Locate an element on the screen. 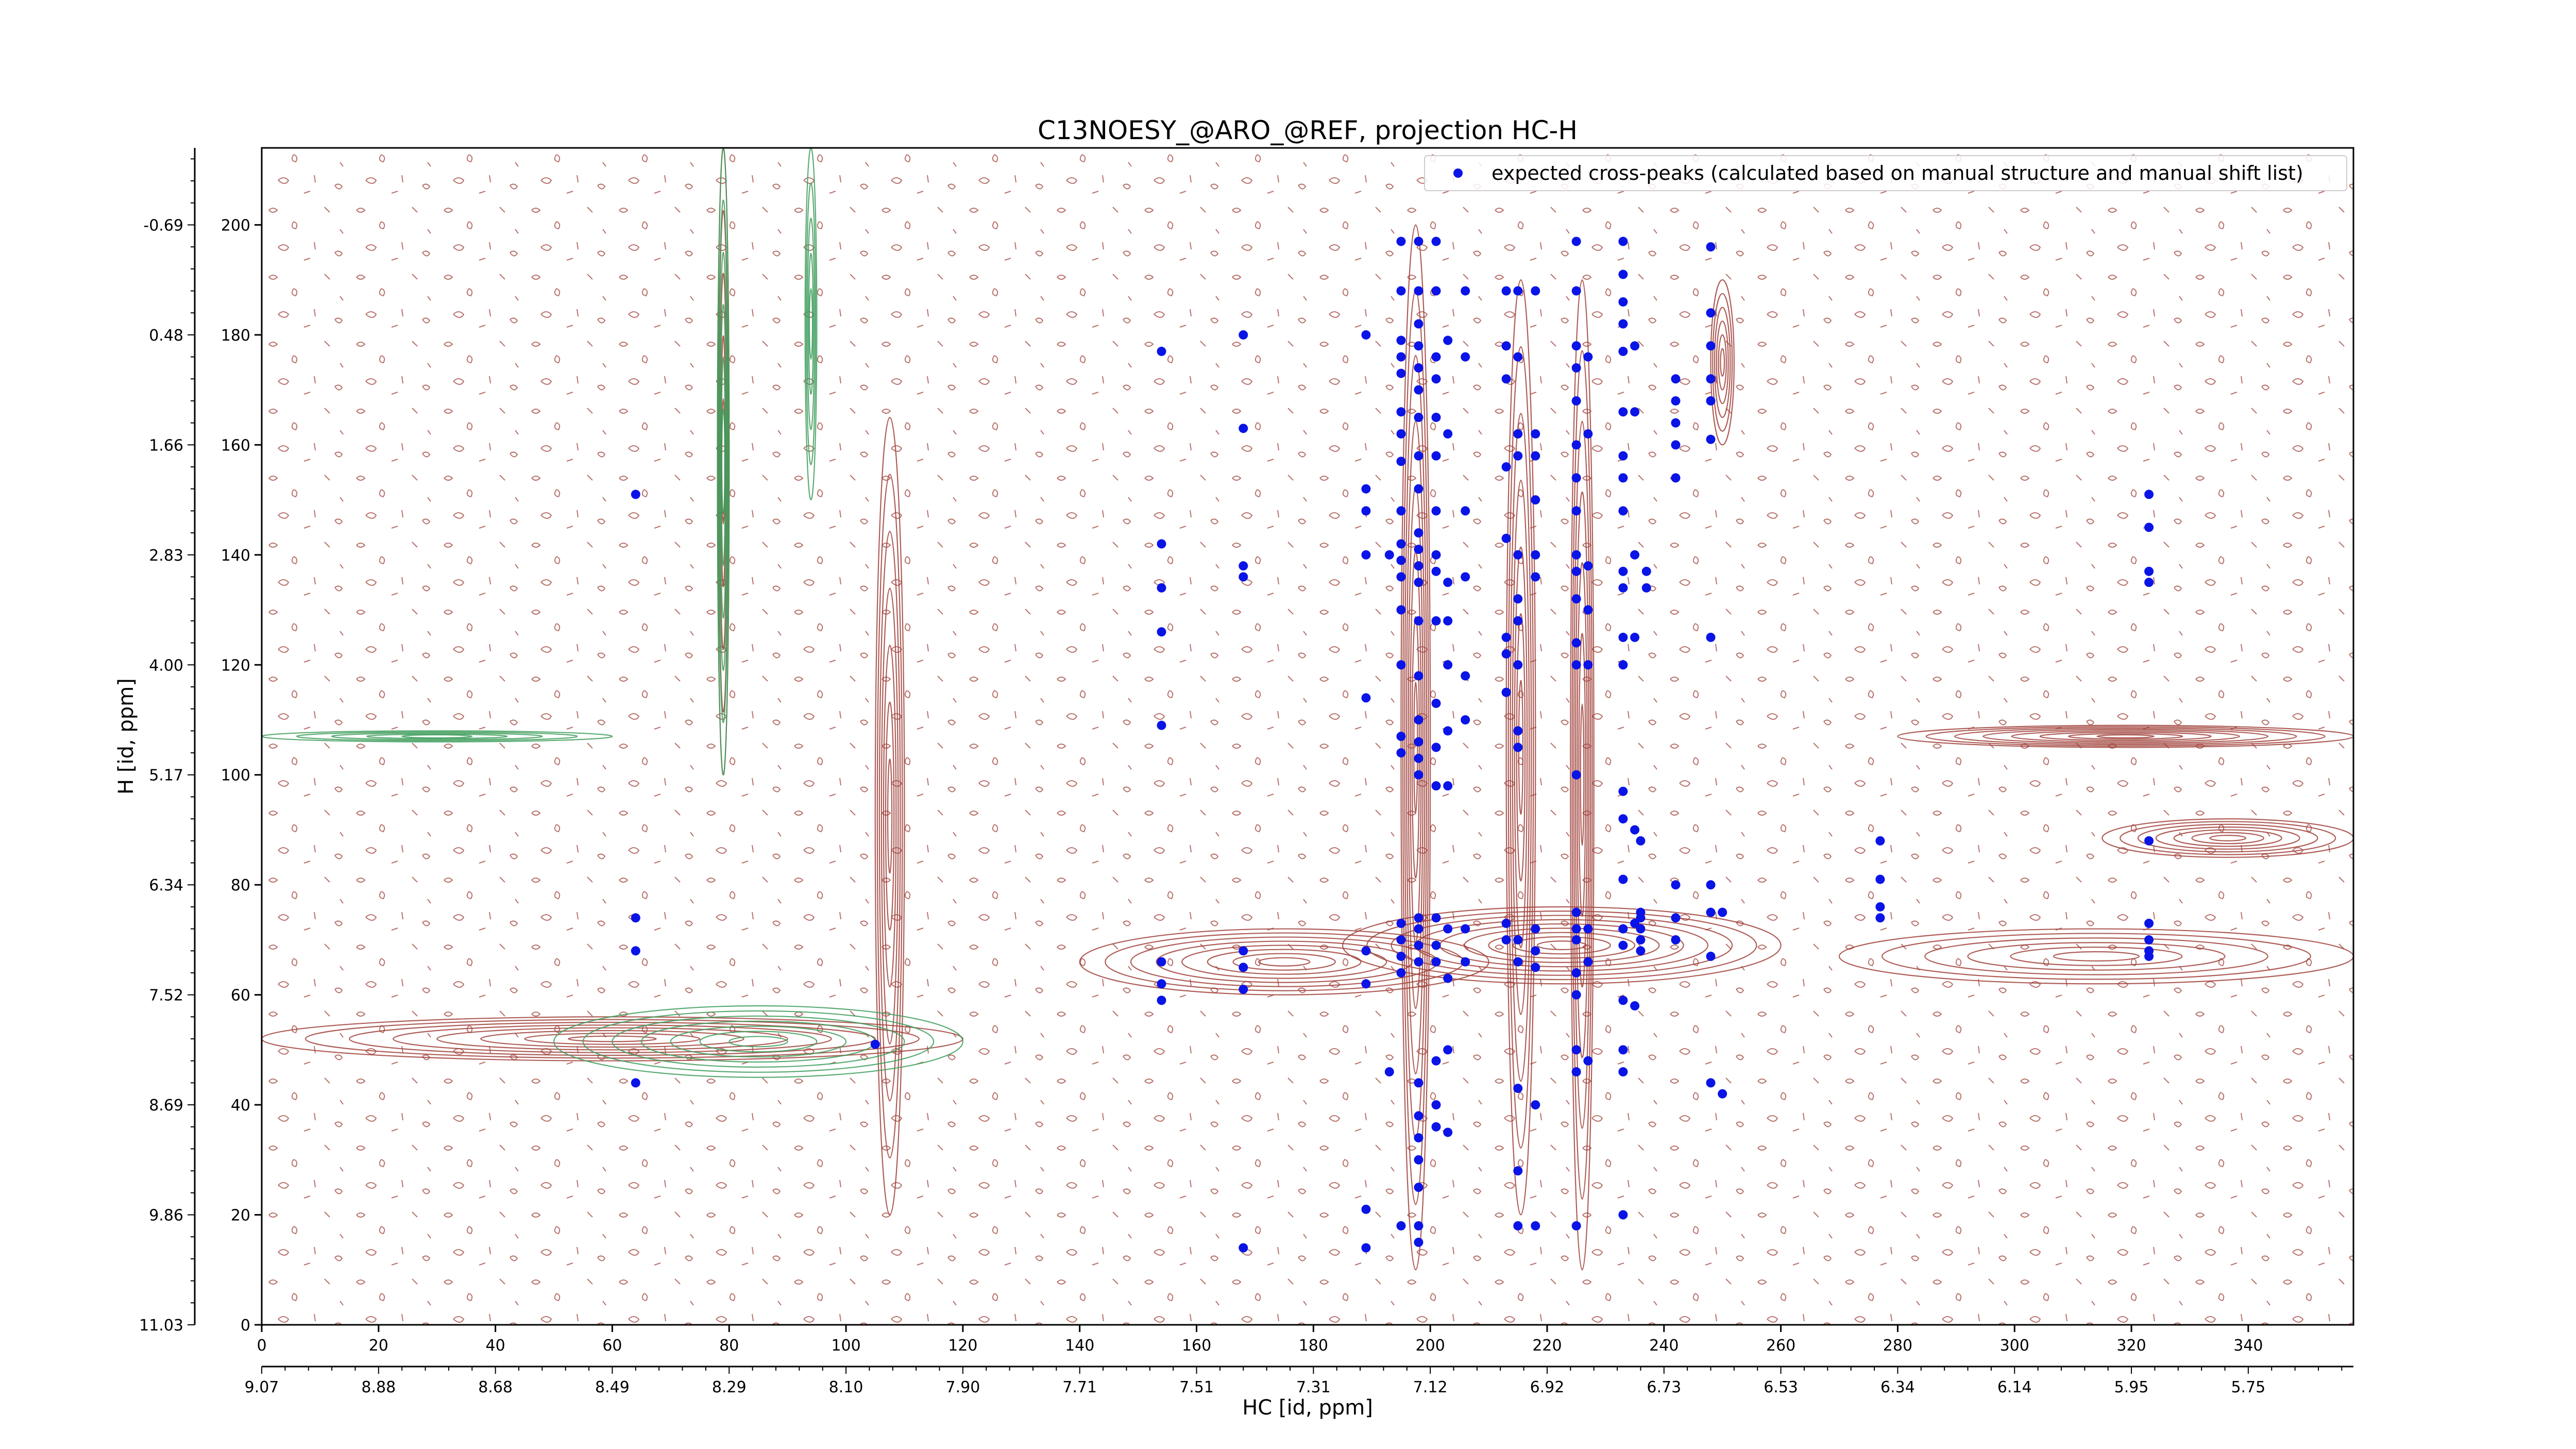  x-tick-label: 220 is located at coordinates (1547, 1346).